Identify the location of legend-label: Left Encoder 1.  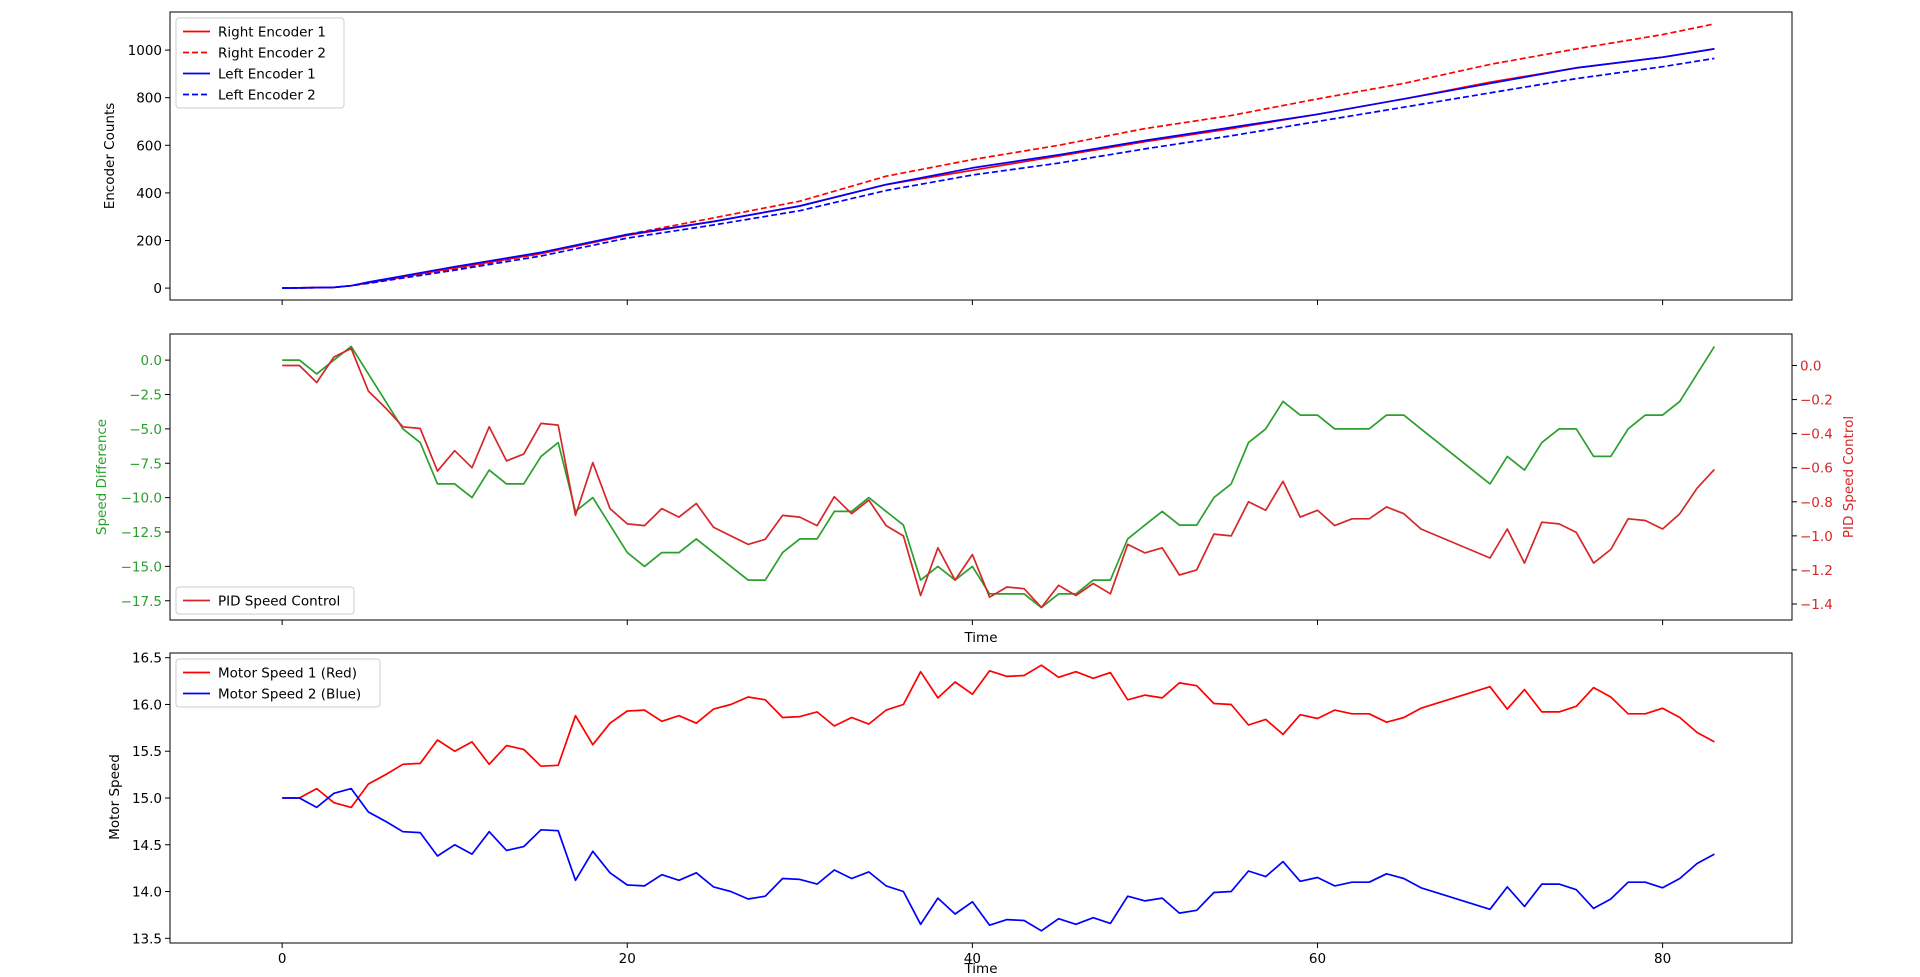
(267, 75).